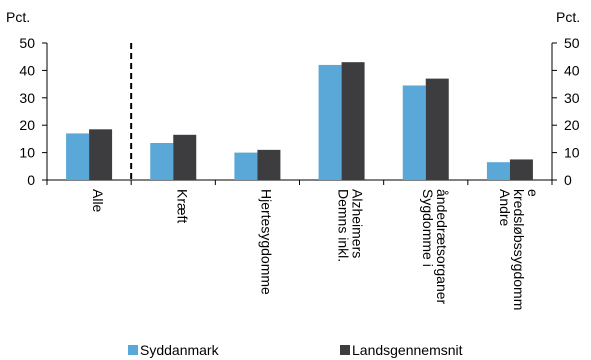 This screenshot has height=360, width=591. Describe the element at coordinates (344, 225) in the screenshot. I see `x-tick-label: Demns inkl.` at that location.